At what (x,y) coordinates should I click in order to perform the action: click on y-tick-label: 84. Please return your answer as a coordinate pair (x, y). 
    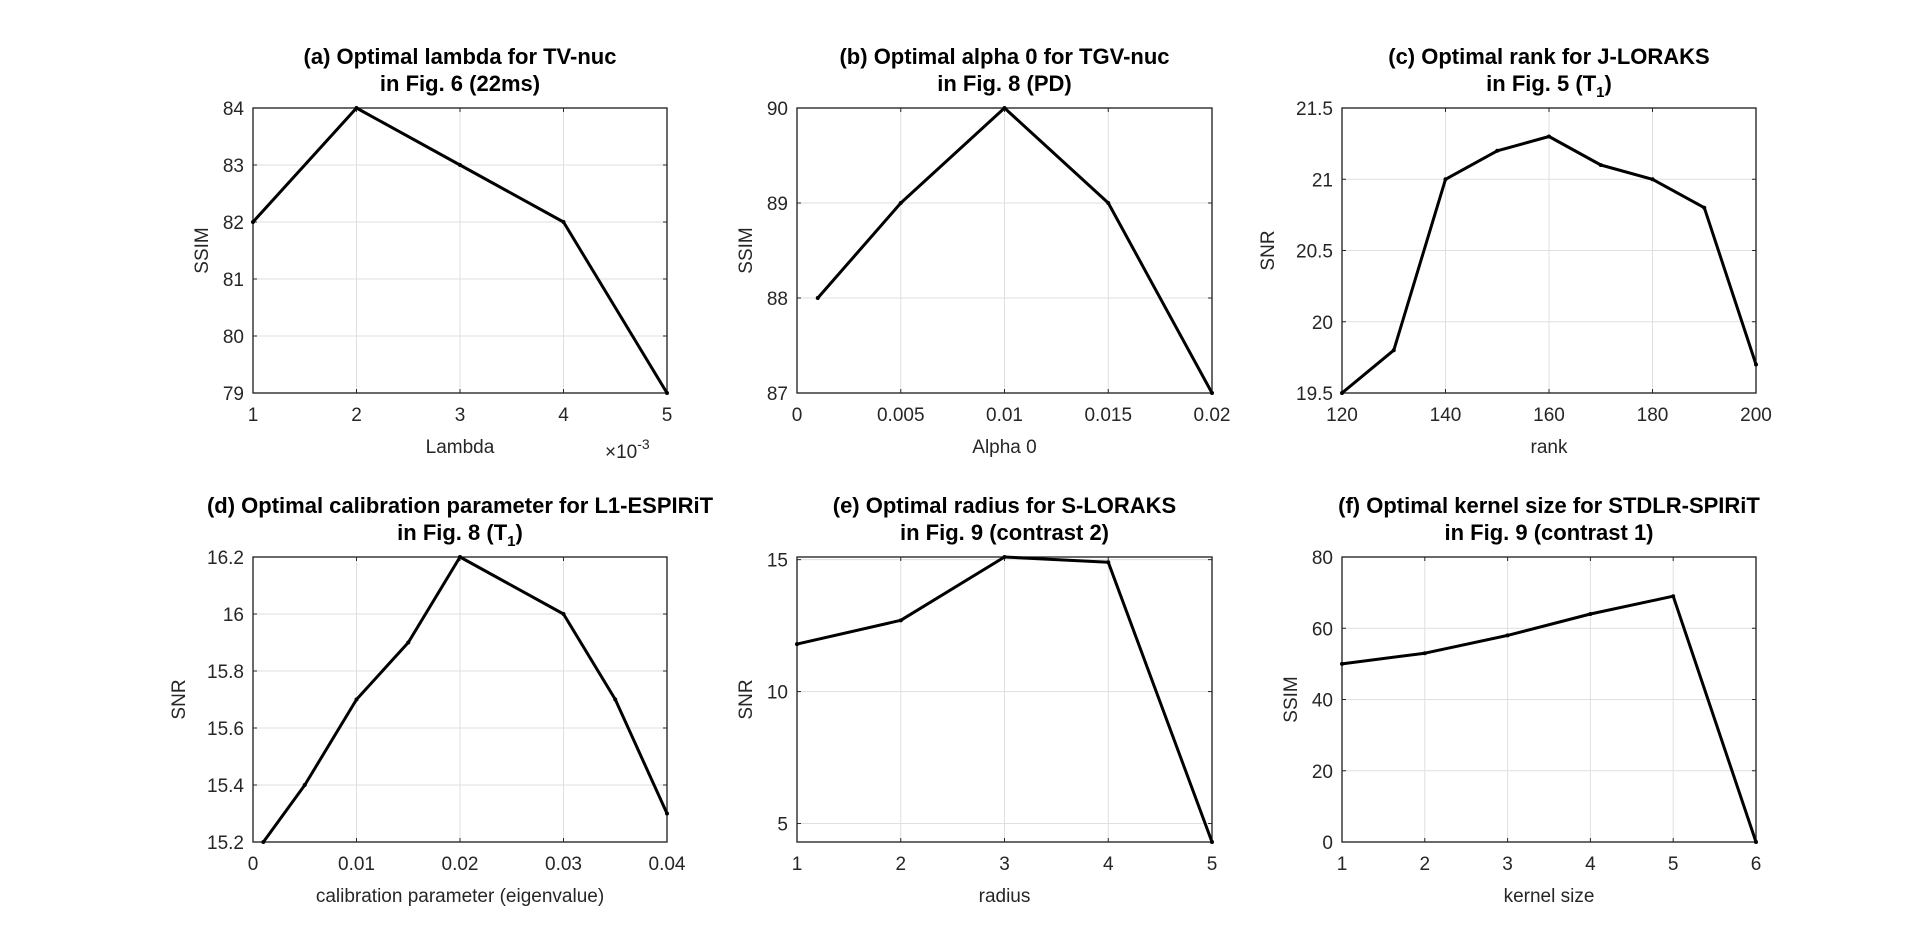
    Looking at the image, I should click on (234, 109).